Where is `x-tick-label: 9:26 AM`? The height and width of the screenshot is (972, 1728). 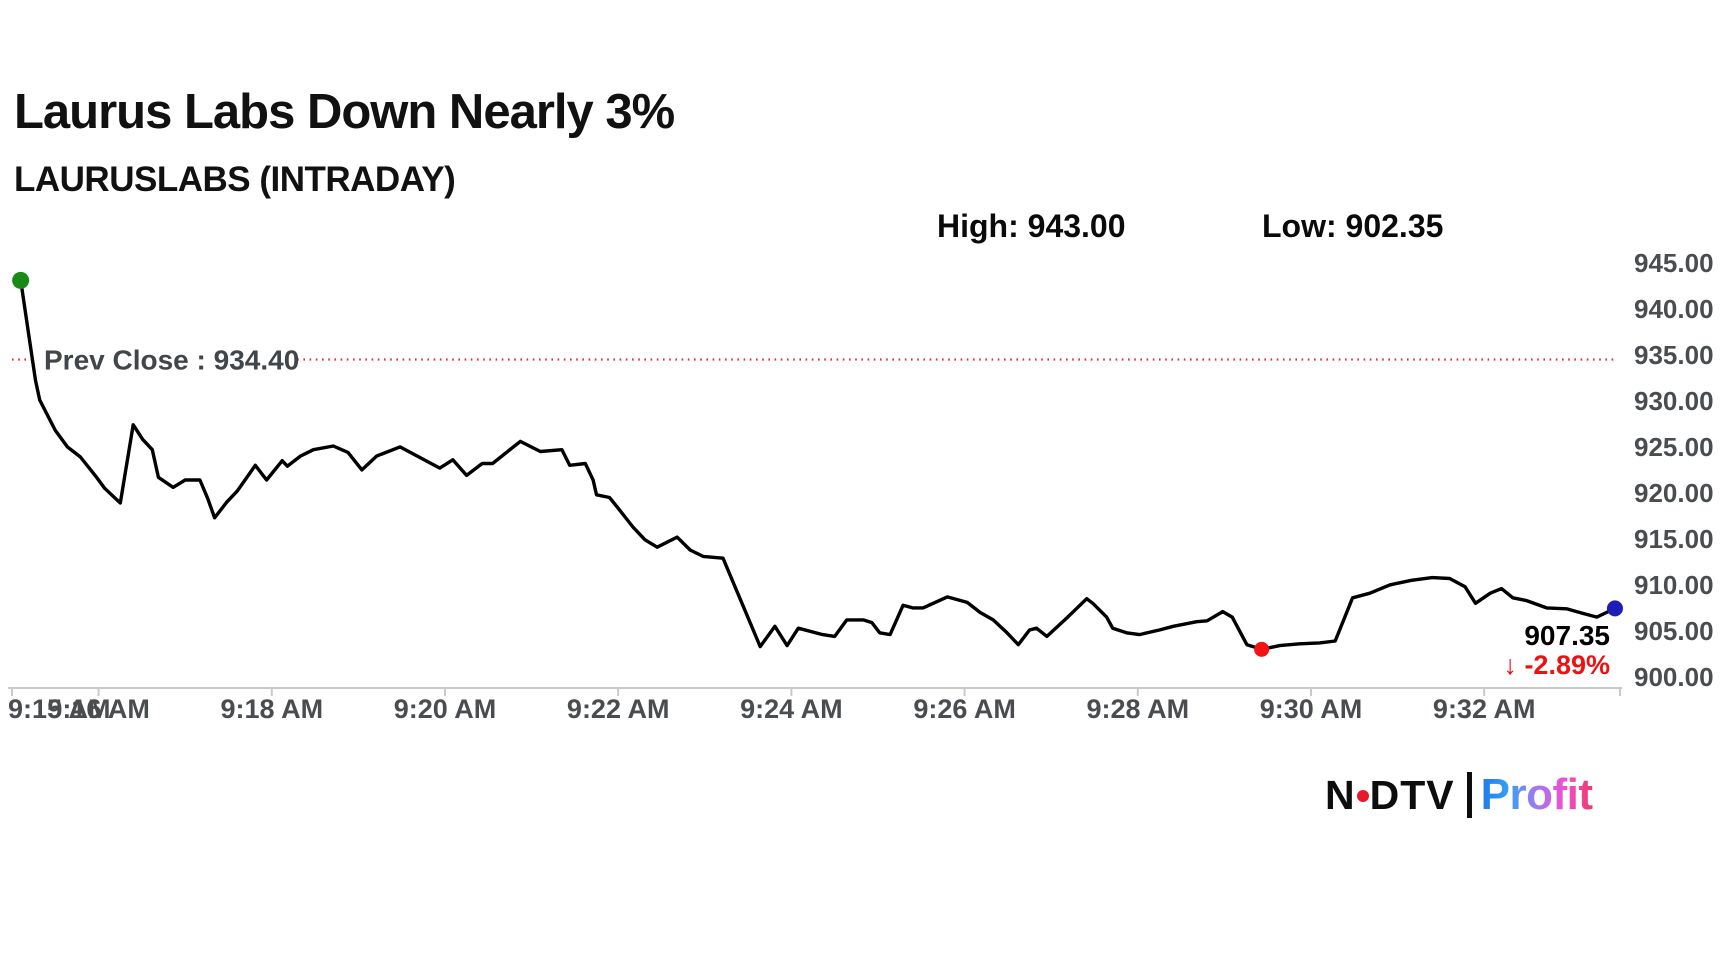 x-tick-label: 9:26 AM is located at coordinates (964, 709).